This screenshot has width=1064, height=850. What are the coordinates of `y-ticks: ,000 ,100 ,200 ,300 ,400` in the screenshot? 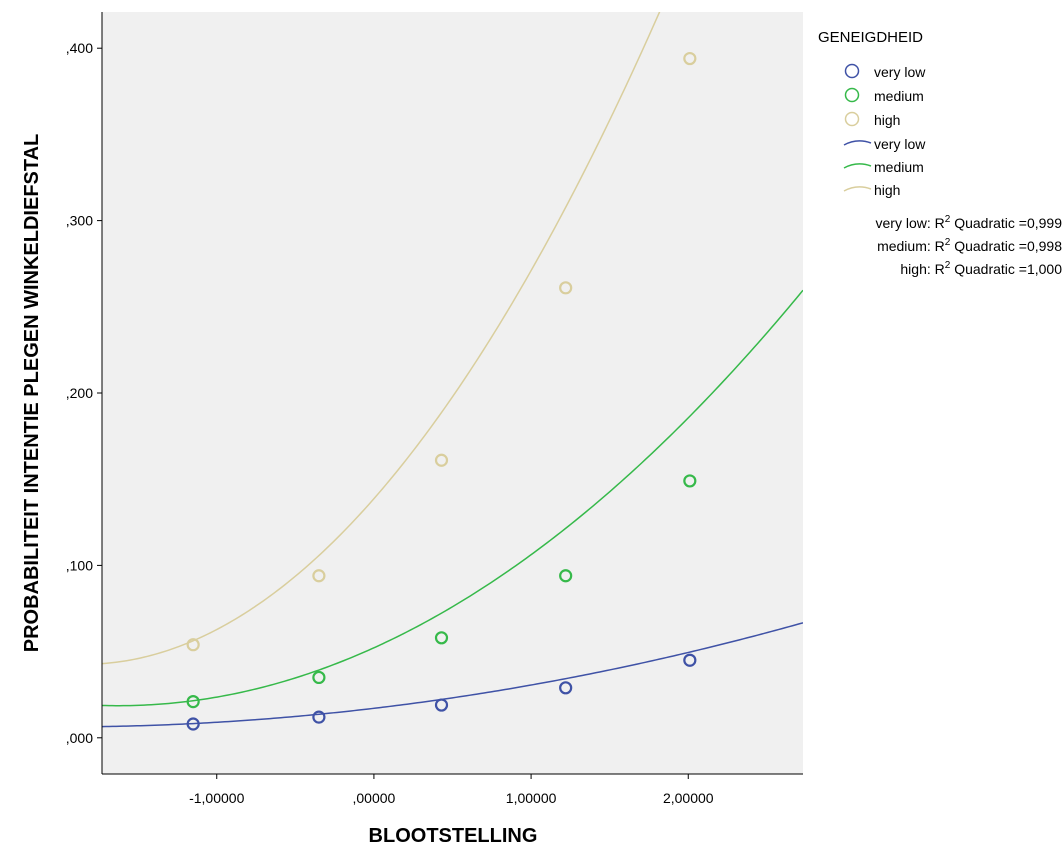 It's located at (84, 393).